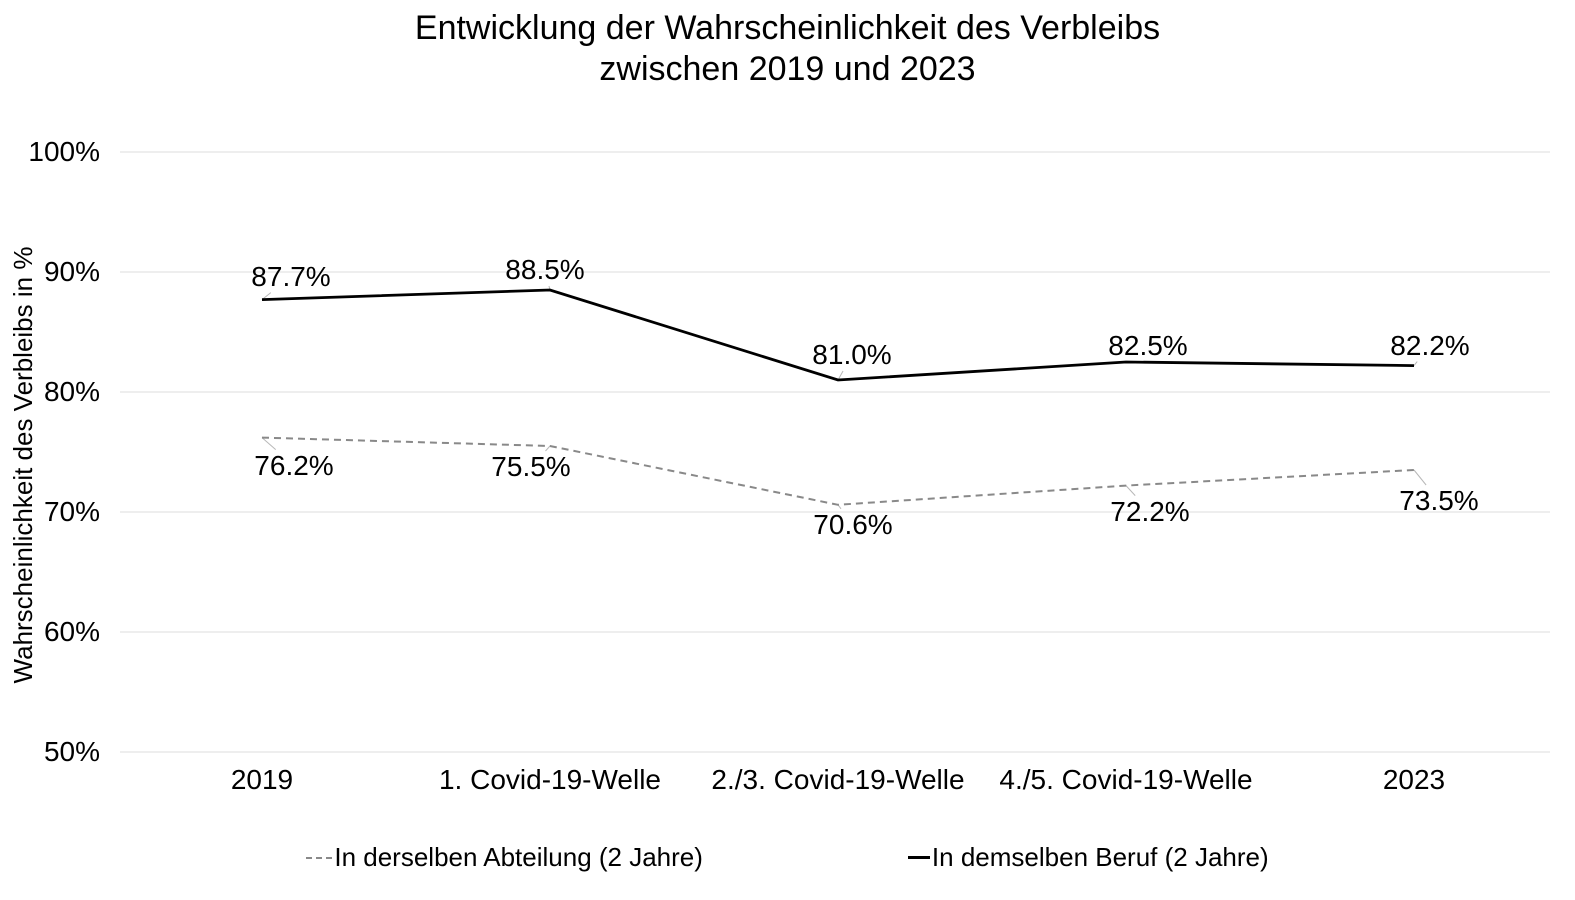 The image size is (1575, 900). I want to click on legend-label-abteilung: In derselben Abteilung (2 Jahre), so click(518, 857).